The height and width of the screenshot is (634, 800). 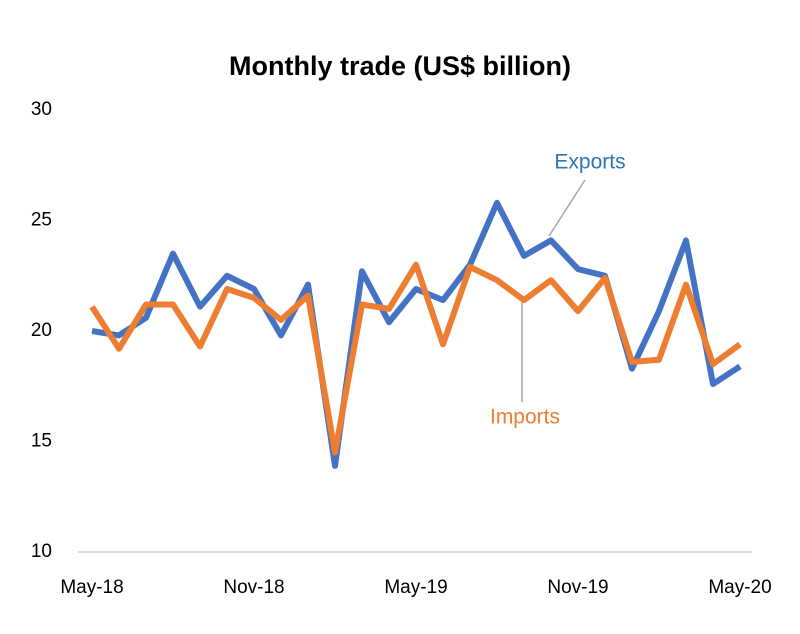 What do you see at coordinates (567, 208) in the screenshot?
I see `exports-leader` at bounding box center [567, 208].